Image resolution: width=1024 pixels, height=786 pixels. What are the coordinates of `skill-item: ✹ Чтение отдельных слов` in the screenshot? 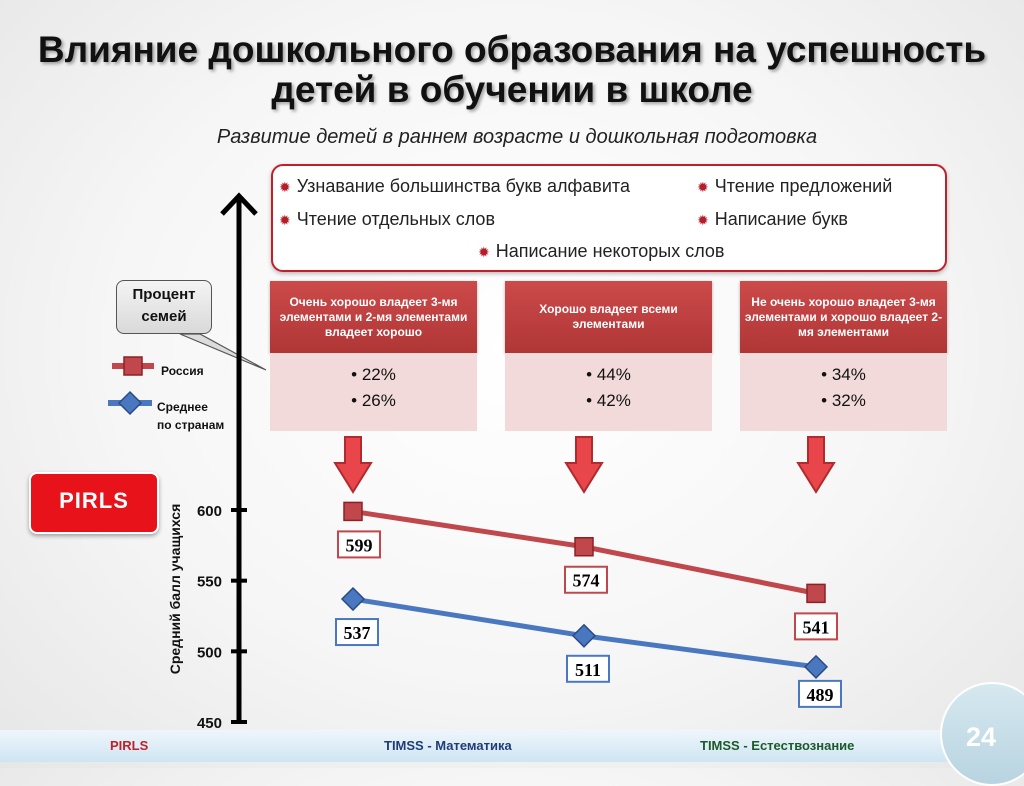 It's located at (387, 219).